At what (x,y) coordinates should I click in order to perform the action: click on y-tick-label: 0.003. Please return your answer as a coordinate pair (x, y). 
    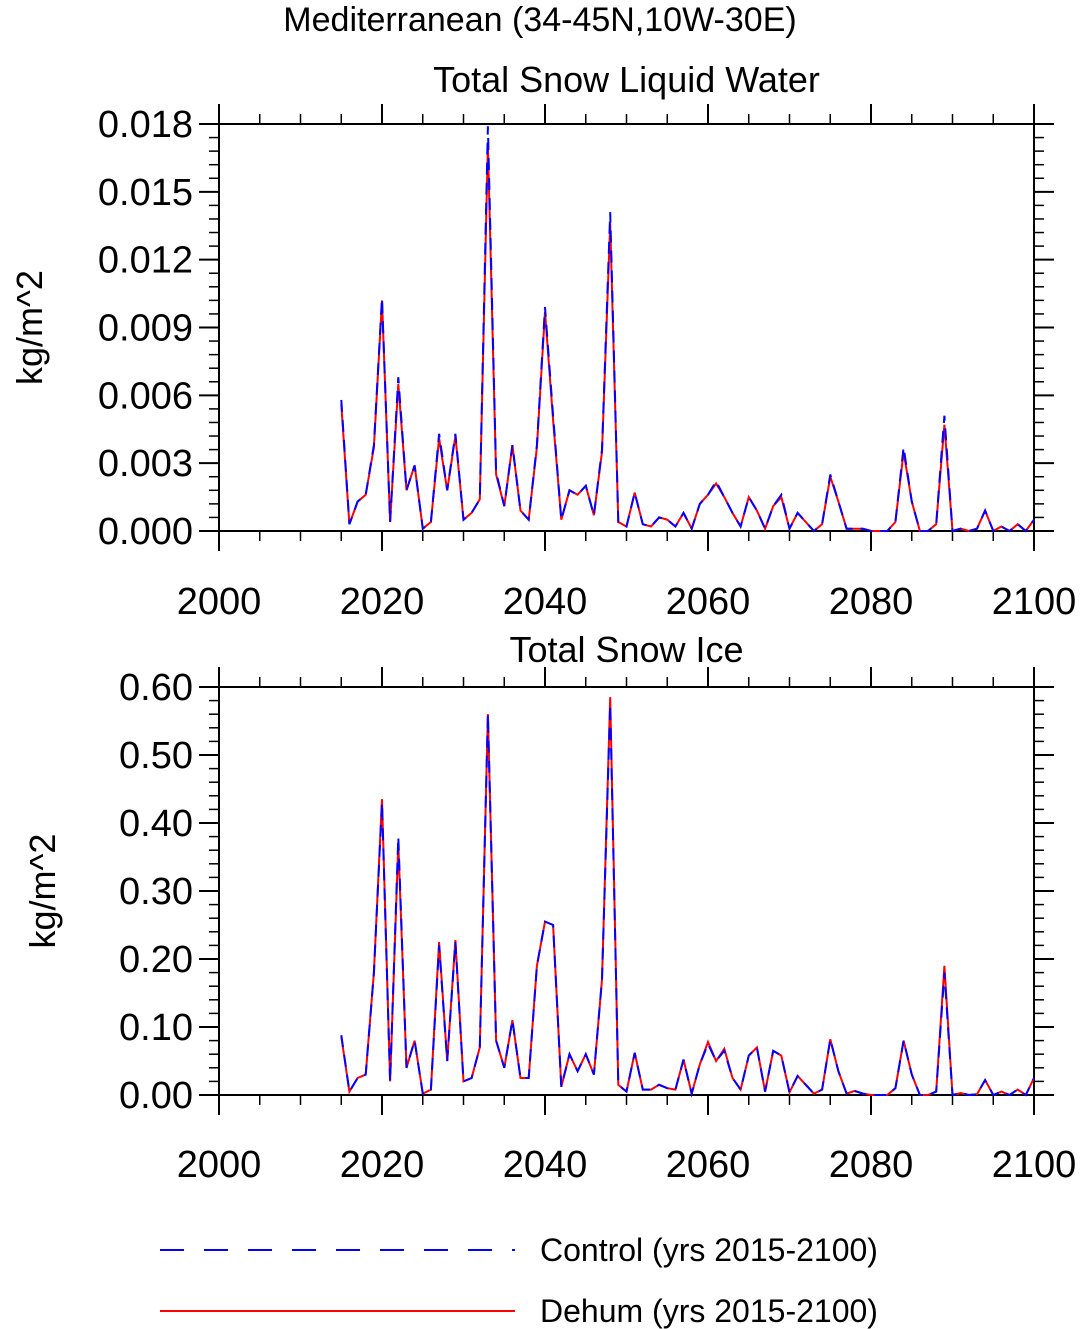
    Looking at the image, I should click on (145, 464).